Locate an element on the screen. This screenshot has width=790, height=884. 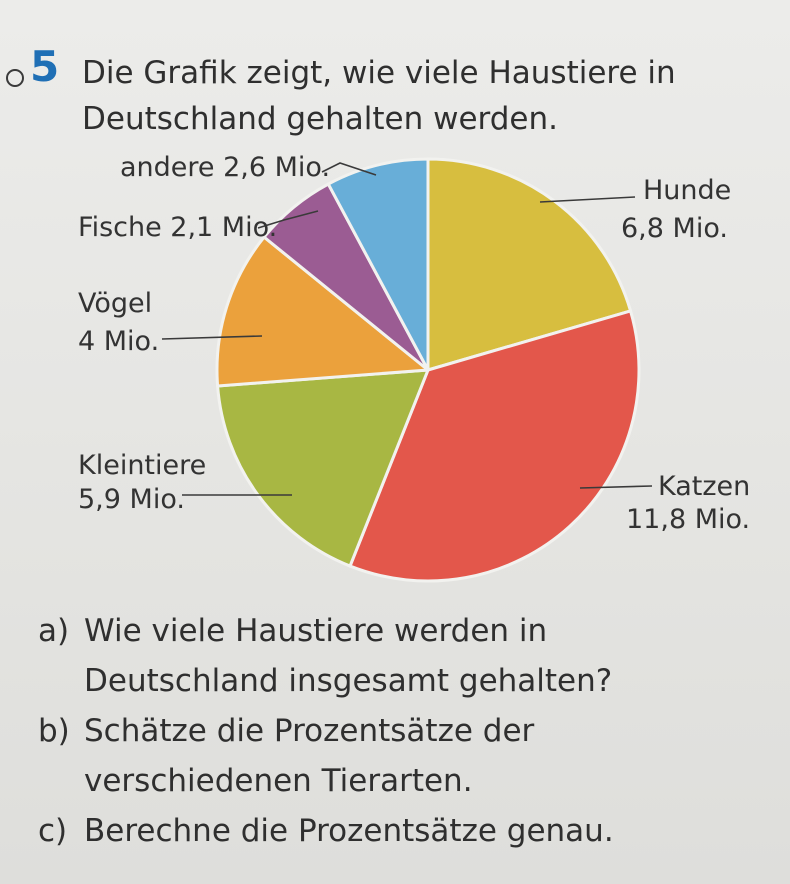
question-b-line-2: verschiedenen Tierarten. is located at coordinates (278, 781).